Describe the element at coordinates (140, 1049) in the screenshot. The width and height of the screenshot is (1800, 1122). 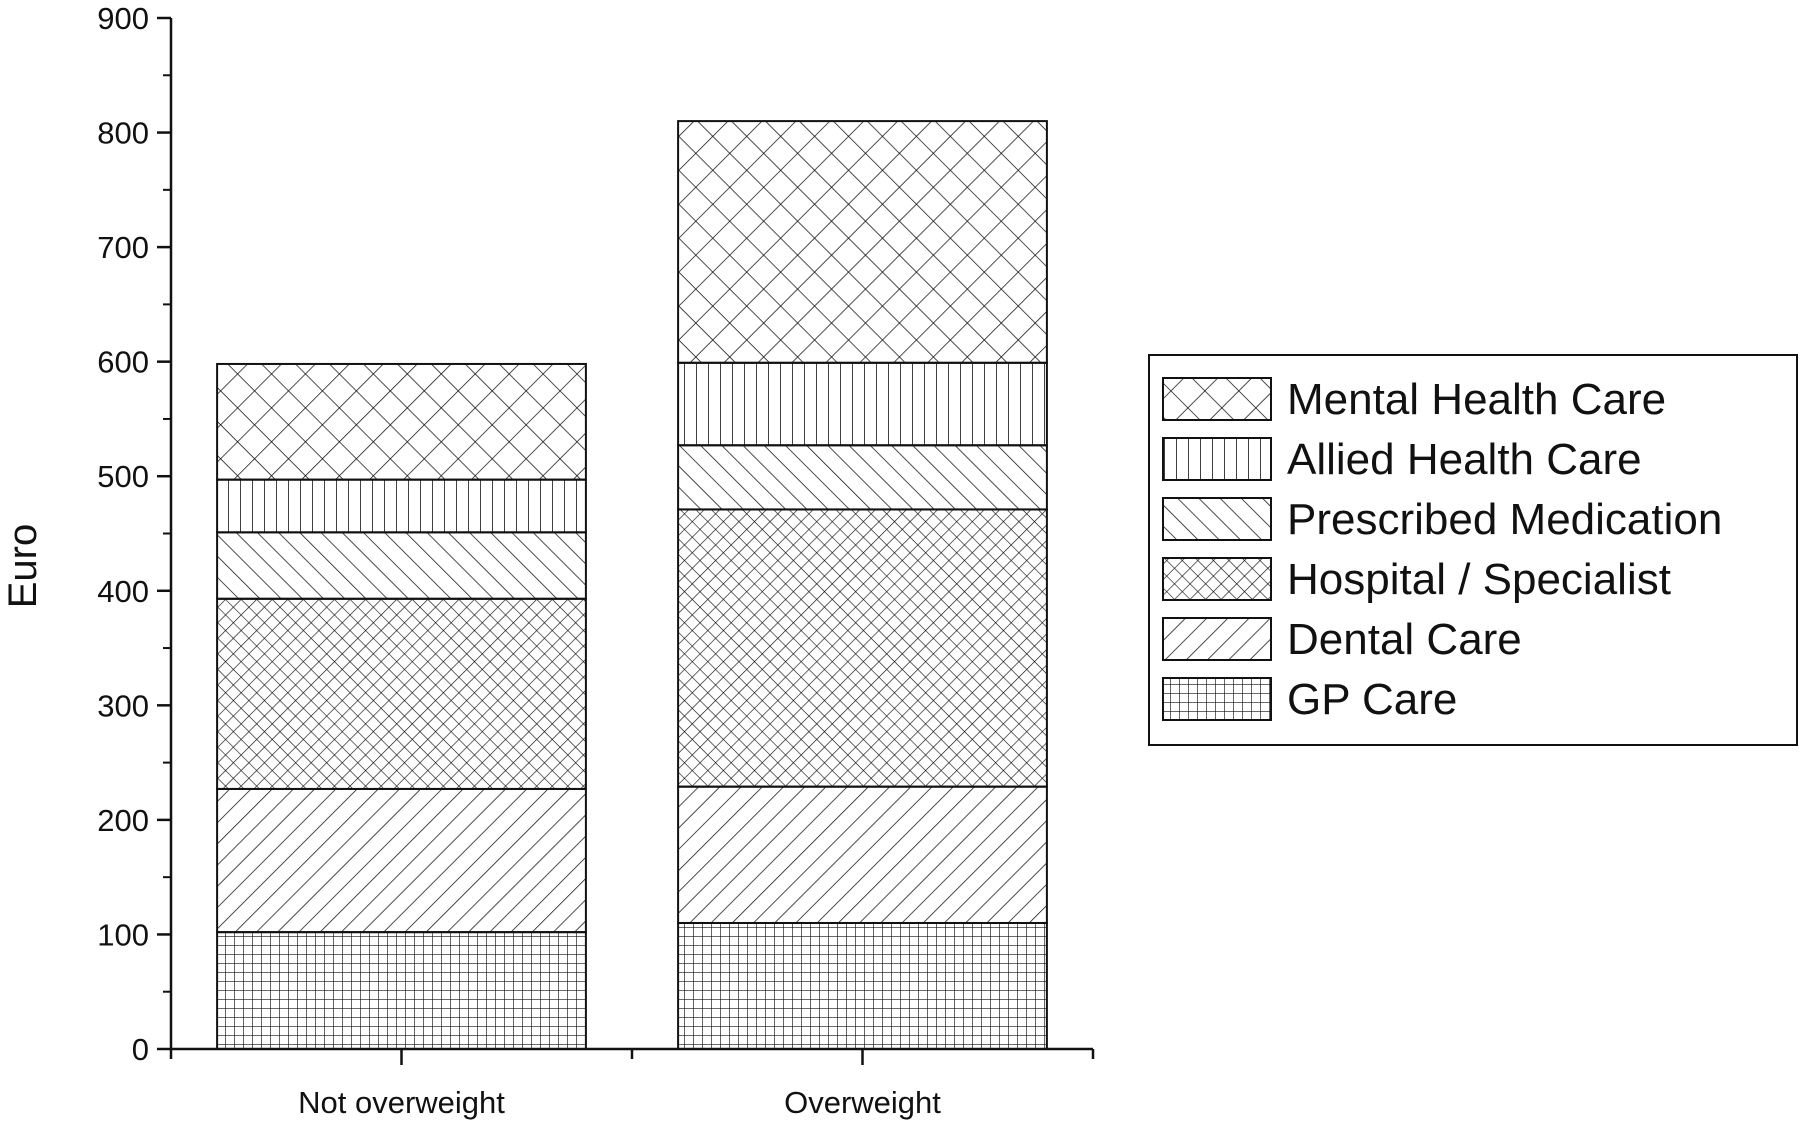
I see `y-tick-label: 0` at that location.